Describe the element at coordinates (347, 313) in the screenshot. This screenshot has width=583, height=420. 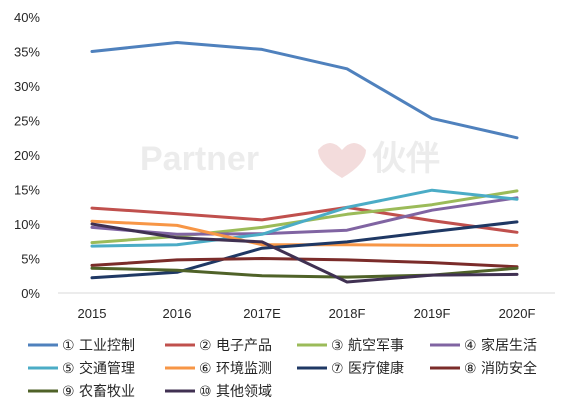
I see `x-tick-label: 2018F` at that location.